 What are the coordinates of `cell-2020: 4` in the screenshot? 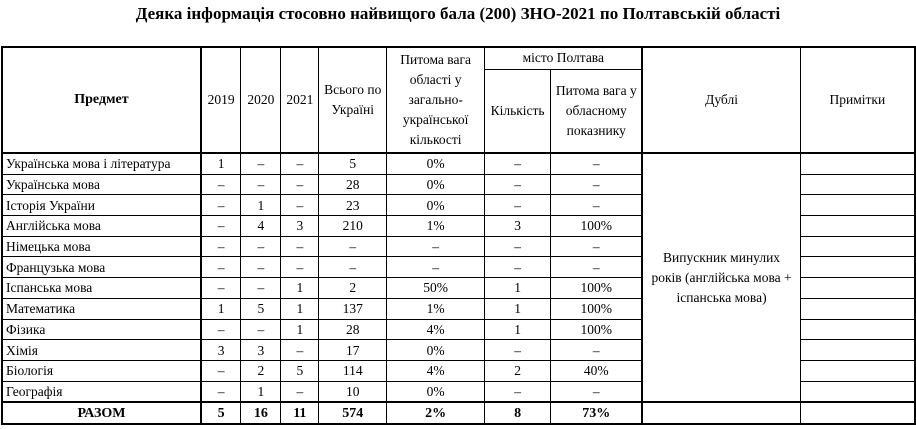 It's located at (261, 226).